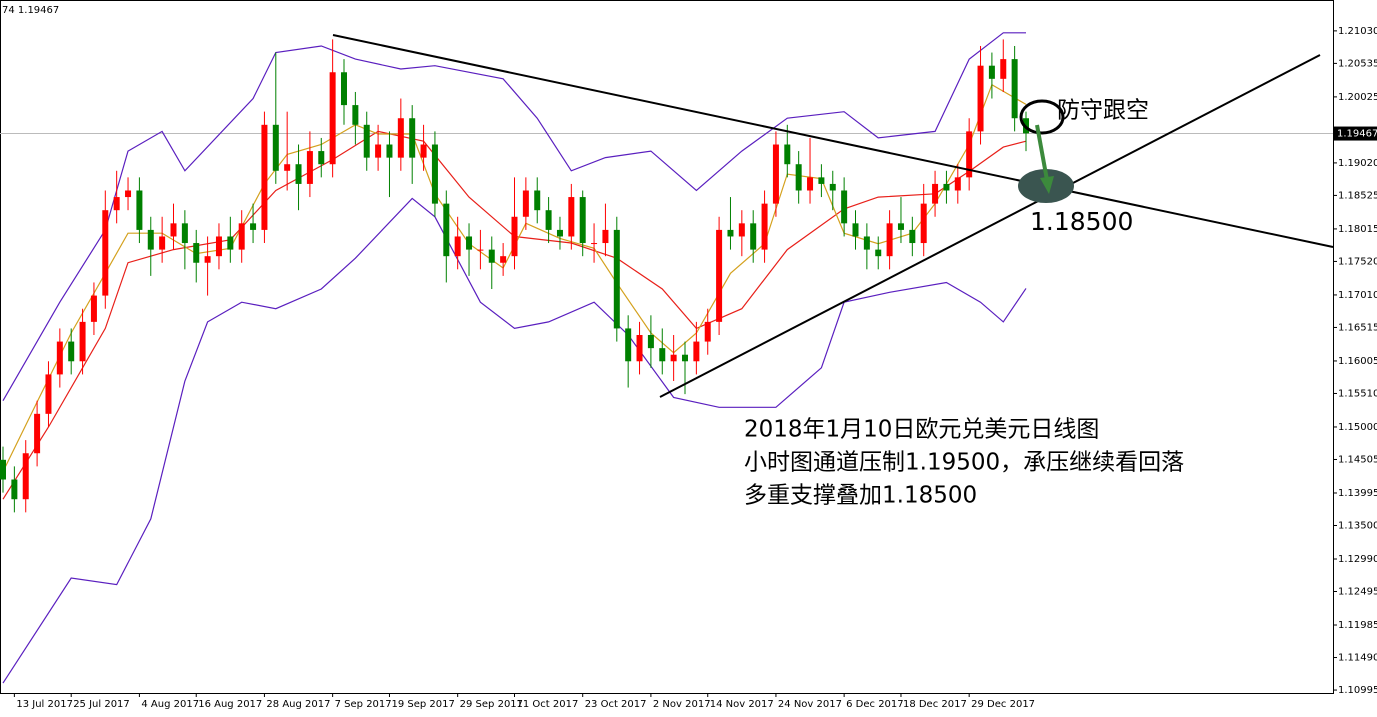 The image size is (1377, 717). What do you see at coordinates (44, 704) in the screenshot?
I see `x-tick-label: 13 Jul 2017` at bounding box center [44, 704].